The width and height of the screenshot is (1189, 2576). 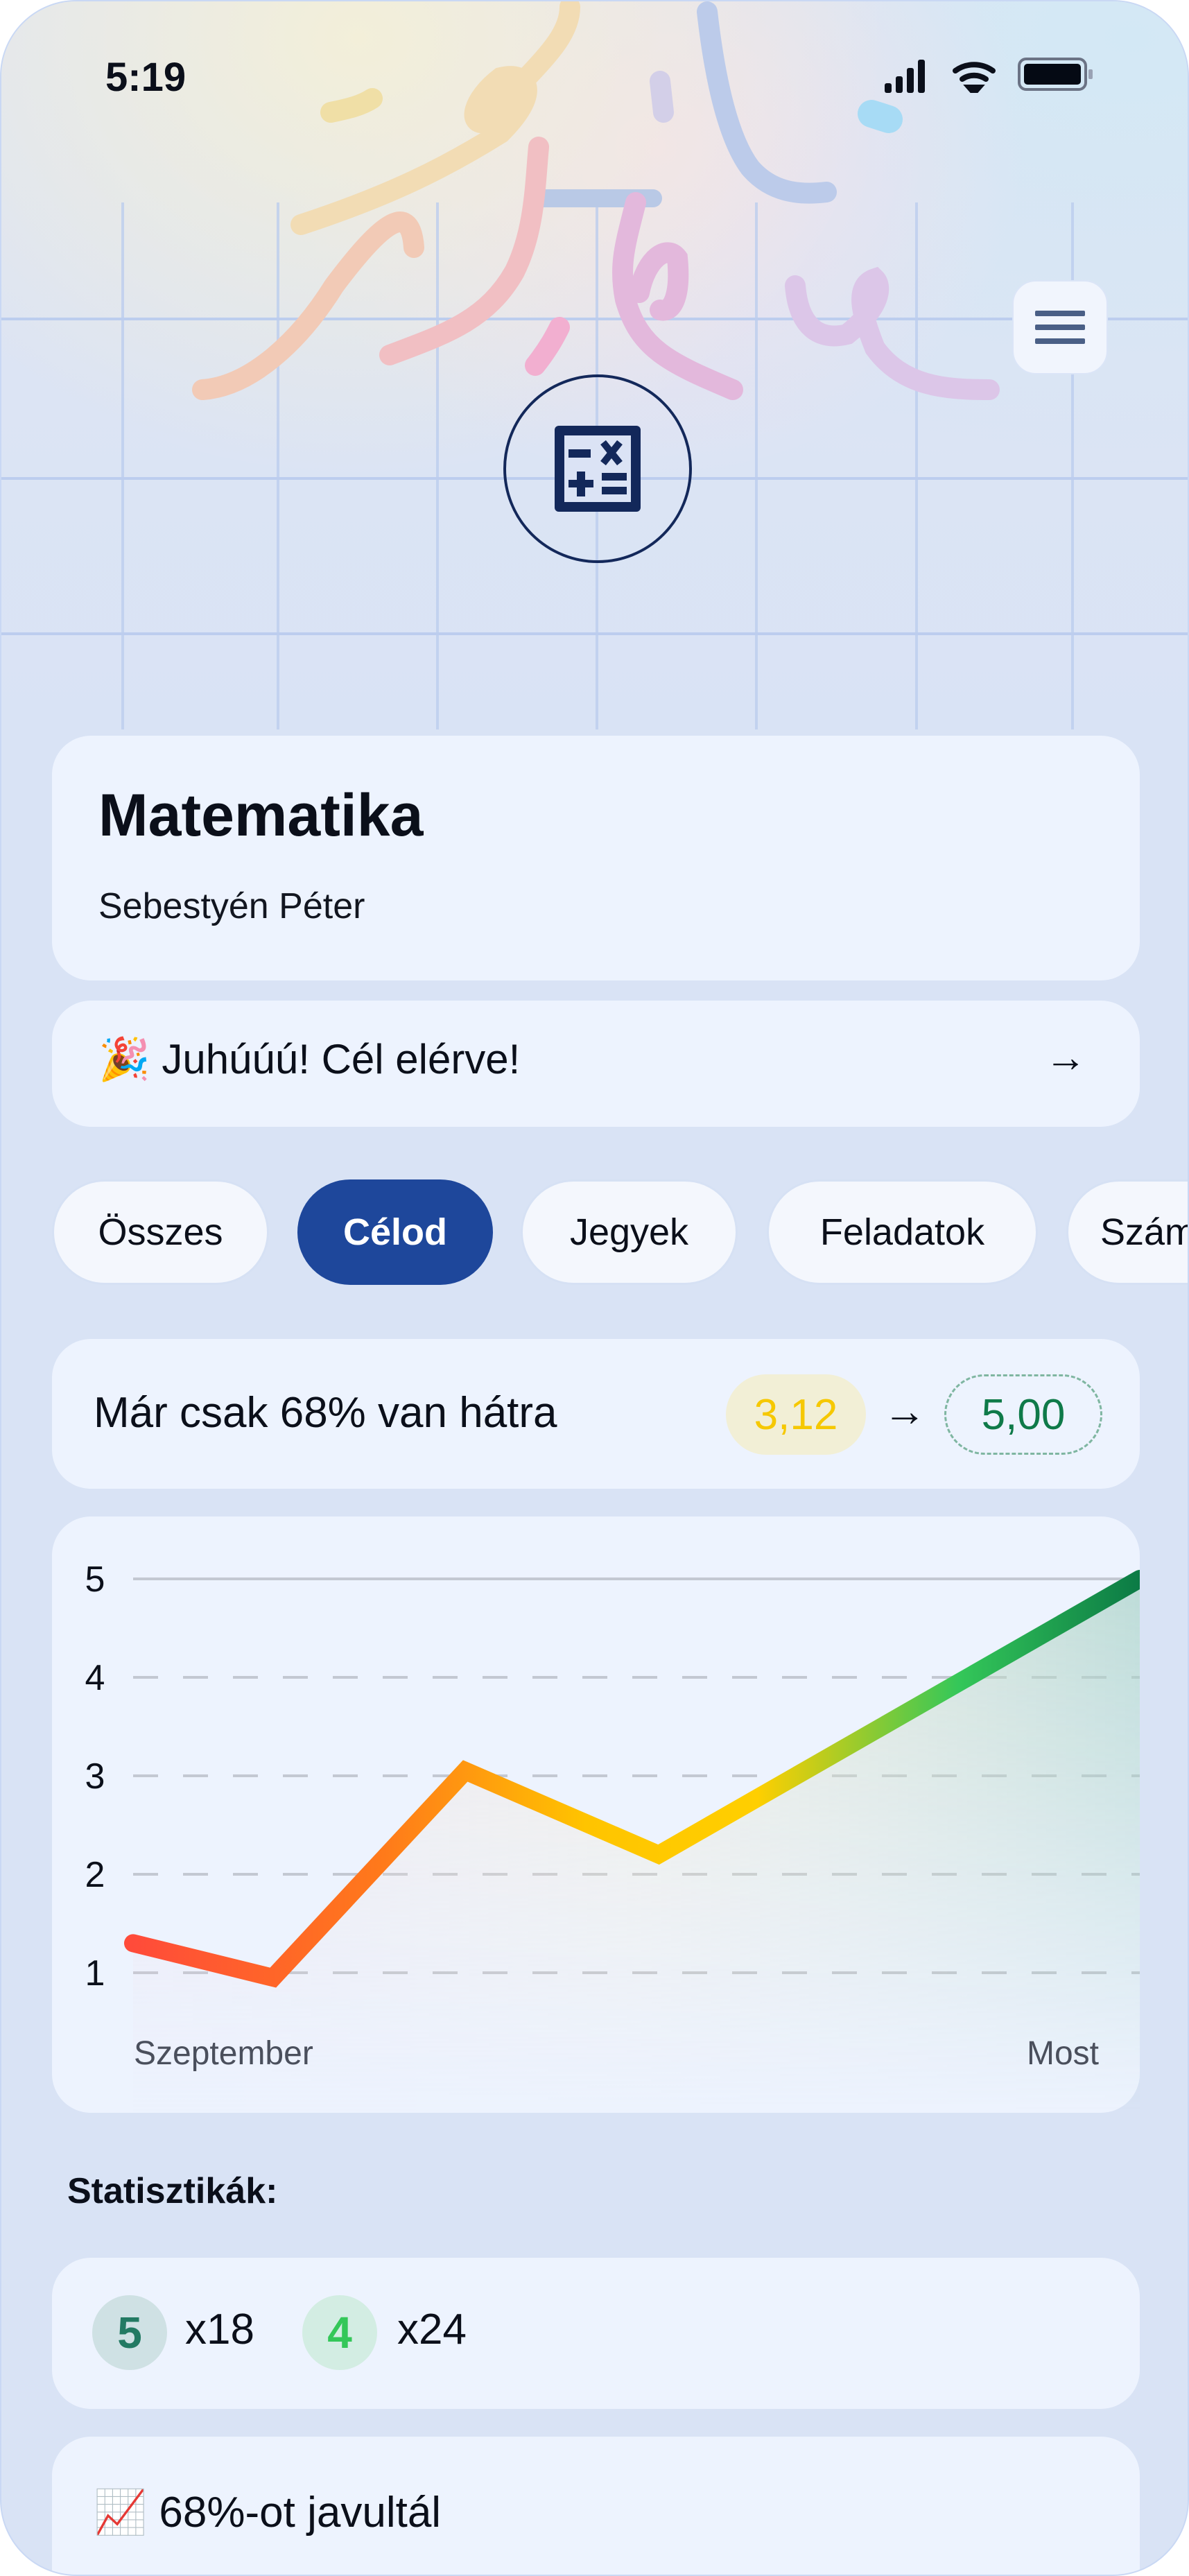 I want to click on tab-celod: Célod, so click(x=395, y=1232).